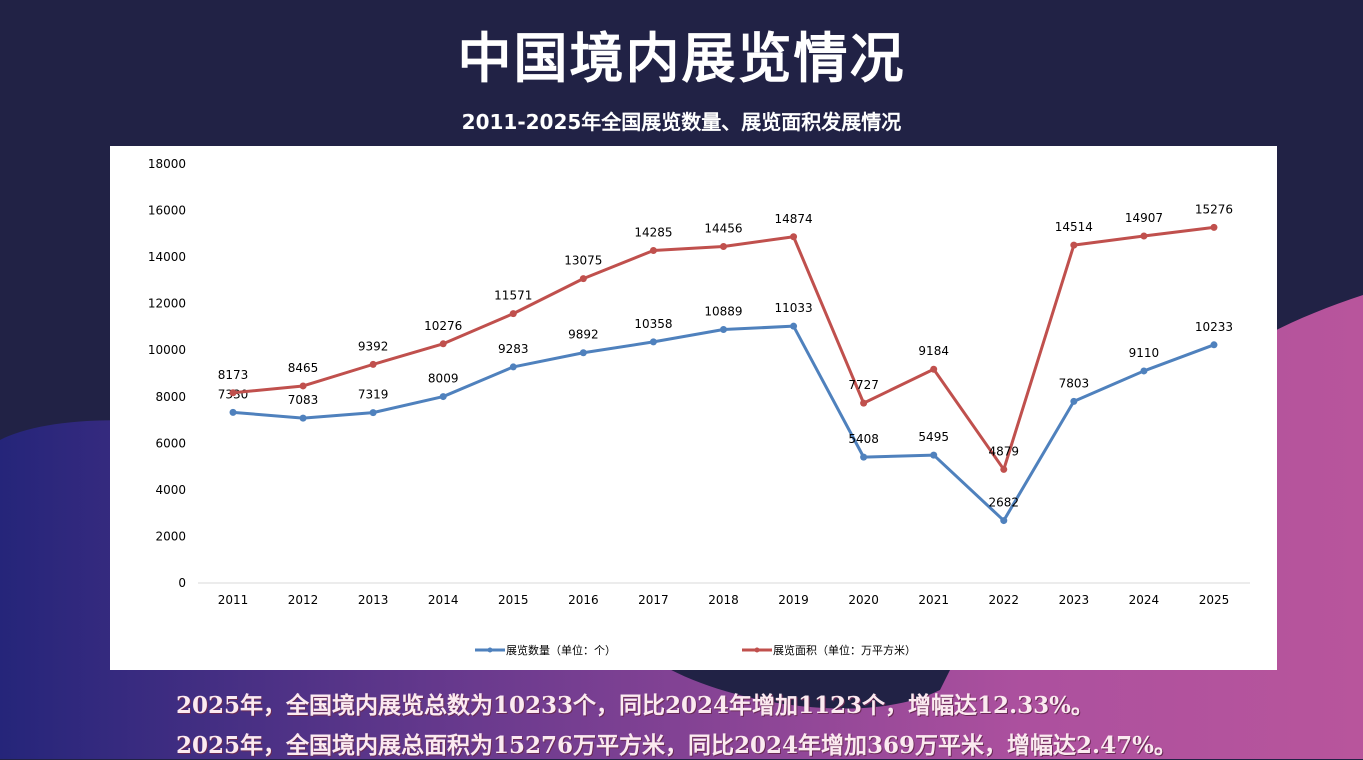 This screenshot has height=760, width=1363. Describe the element at coordinates (1074, 383) in the screenshot. I see `data-label: 7803` at that location.